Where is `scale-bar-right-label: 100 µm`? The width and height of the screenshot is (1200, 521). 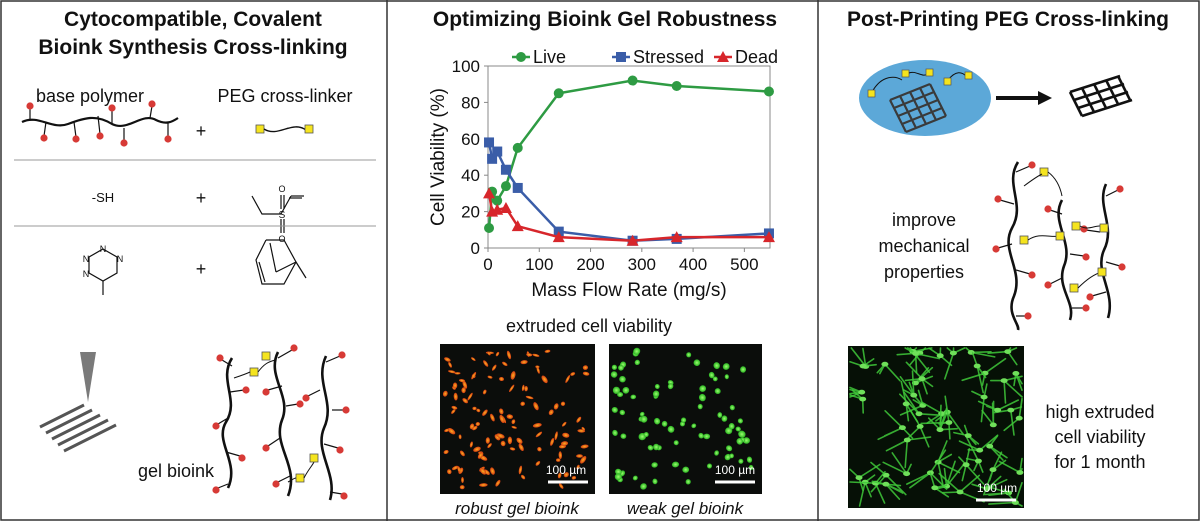
scale-bar-right-label: 100 µm is located at coordinates (735, 470).